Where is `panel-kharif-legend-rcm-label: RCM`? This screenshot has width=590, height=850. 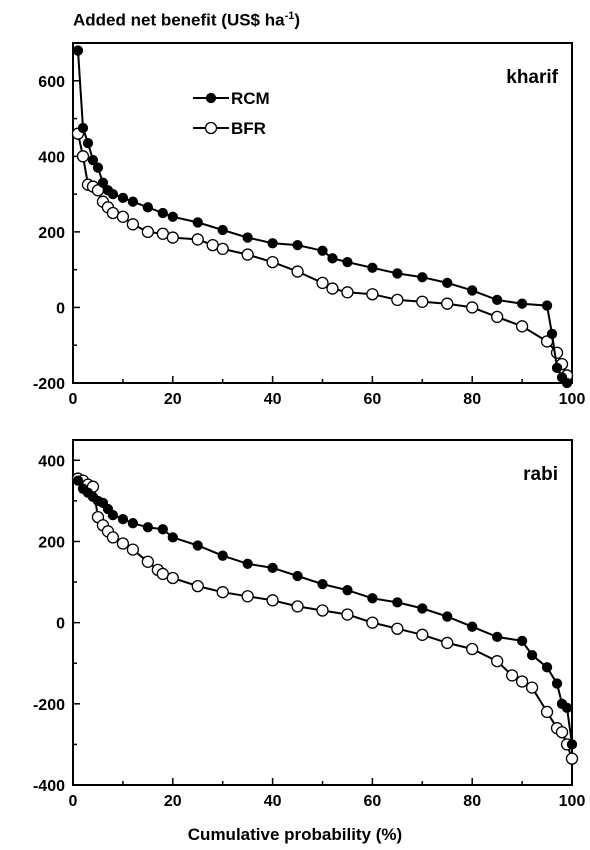
panel-kharif-legend-rcm-label: RCM is located at coordinates (250, 98).